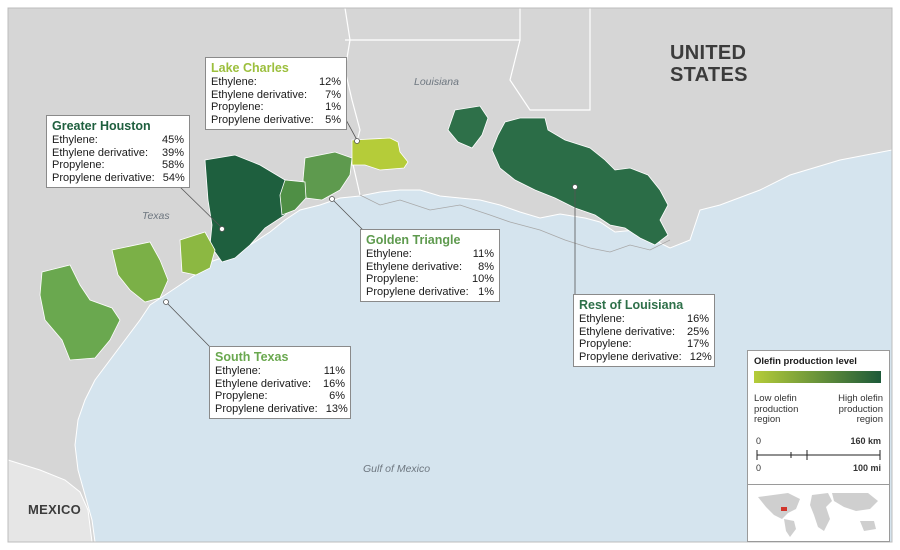 This screenshot has width=900, height=550. I want to click on scale-km-label: 160 km, so click(865, 441).